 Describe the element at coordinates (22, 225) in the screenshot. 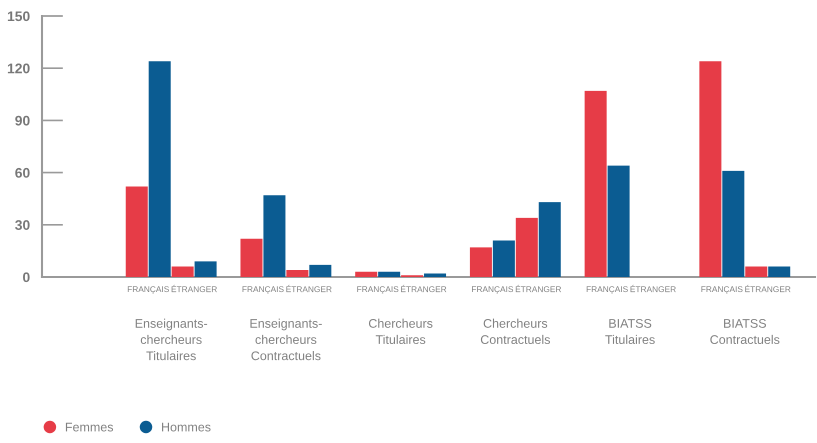

I see `y-tick-label: 30` at that location.